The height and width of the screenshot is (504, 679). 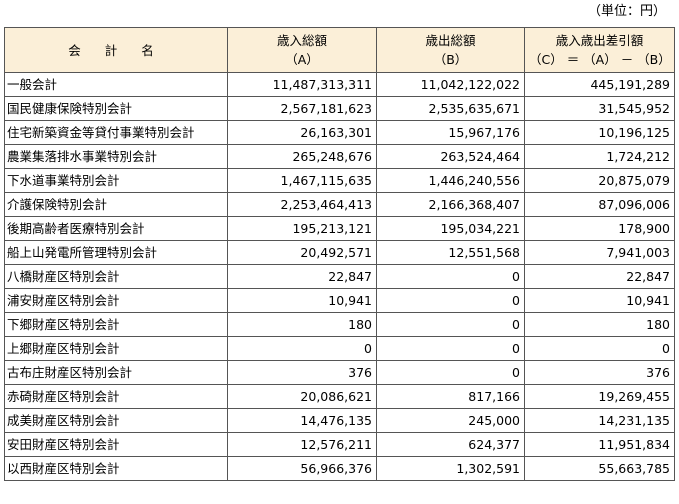 I want to click on balance-cell: 87,096,006, so click(x=599, y=204).